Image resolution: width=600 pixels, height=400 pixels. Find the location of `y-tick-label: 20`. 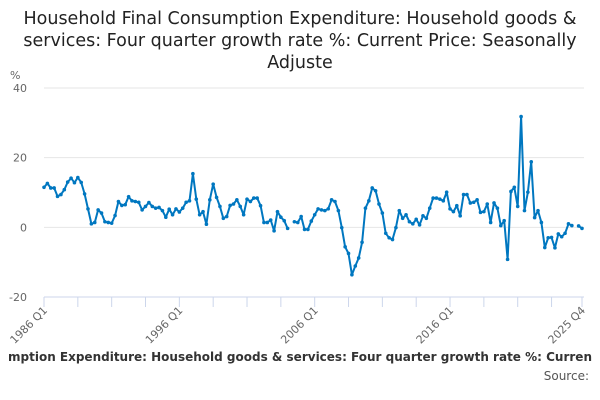

y-tick-label: 20 is located at coordinates (20, 158).